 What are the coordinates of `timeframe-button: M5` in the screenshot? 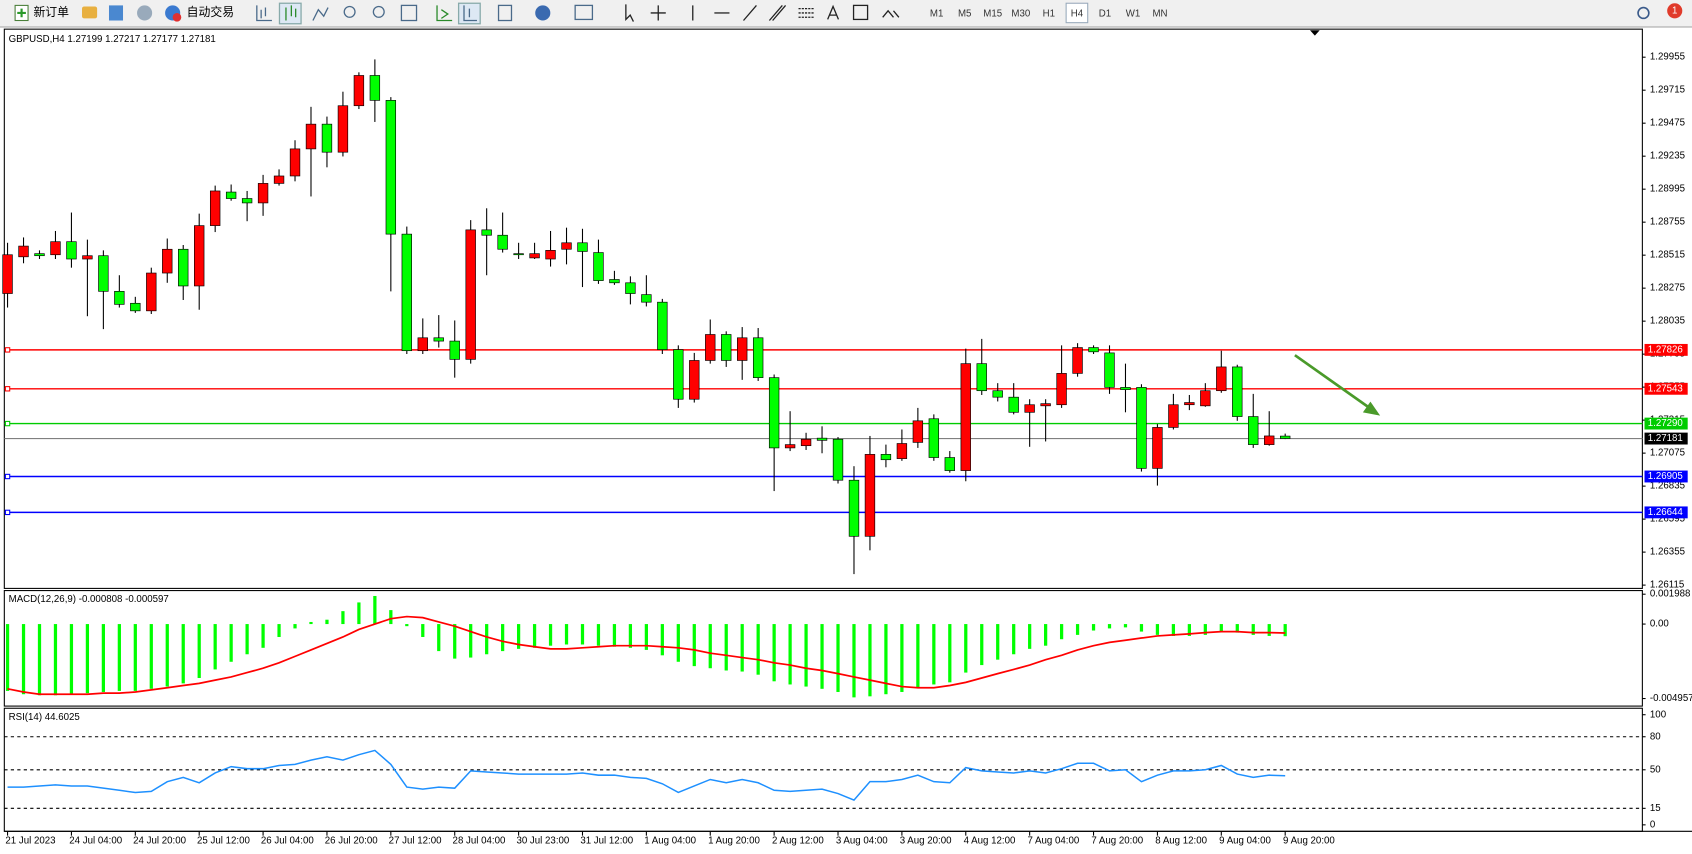 It's located at (964, 14).